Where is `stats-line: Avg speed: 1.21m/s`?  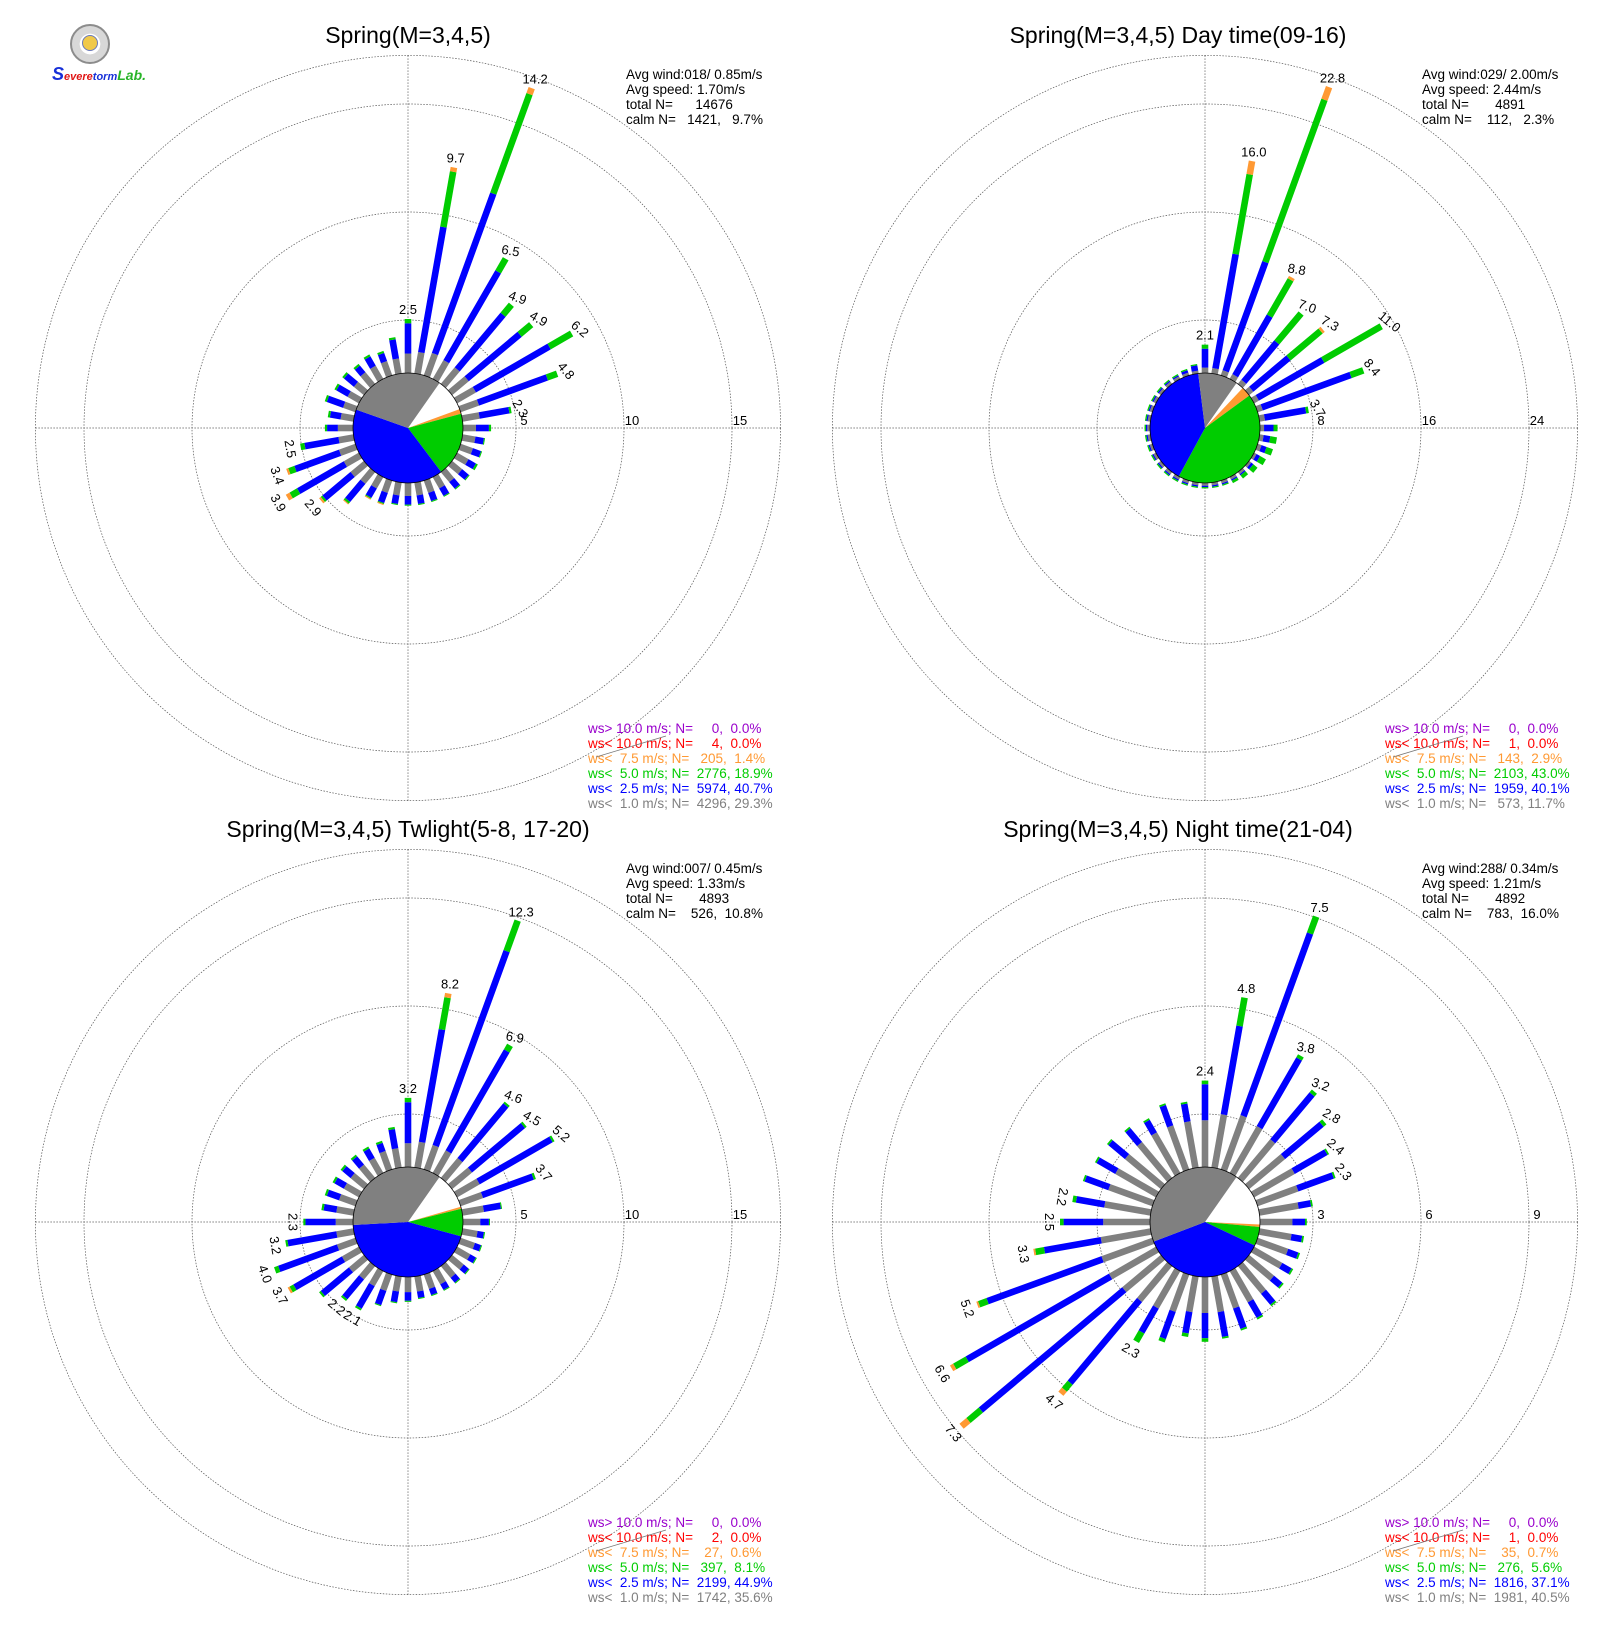 stats-line: Avg speed: 1.21m/s is located at coordinates (1481, 883).